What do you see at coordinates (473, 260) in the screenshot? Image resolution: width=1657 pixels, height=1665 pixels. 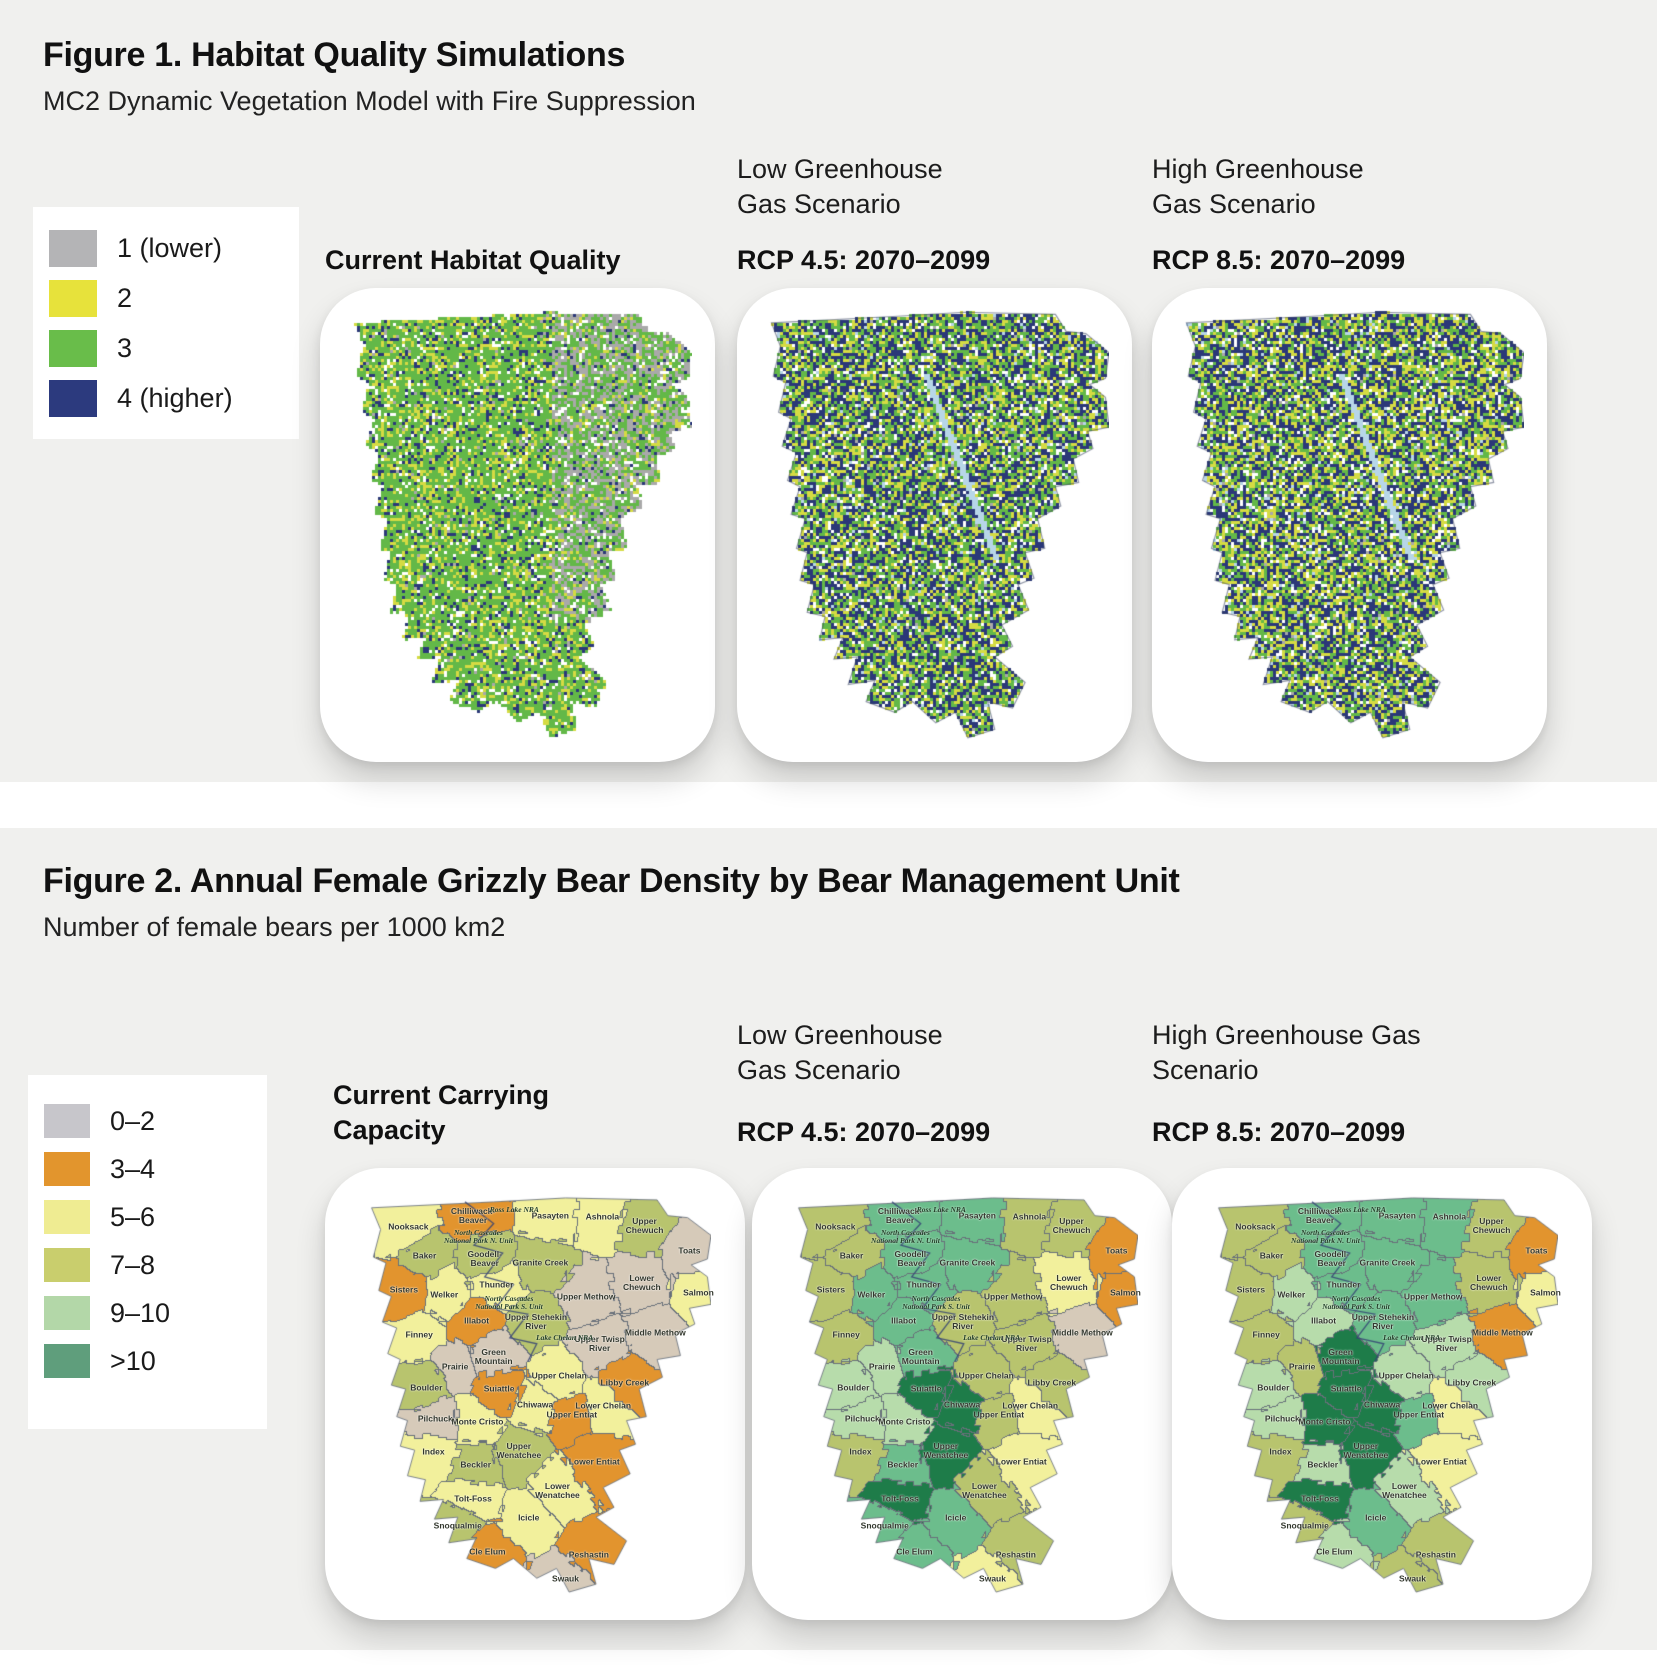 I see `fig1-col1-title: Current Habitat Quality` at bounding box center [473, 260].